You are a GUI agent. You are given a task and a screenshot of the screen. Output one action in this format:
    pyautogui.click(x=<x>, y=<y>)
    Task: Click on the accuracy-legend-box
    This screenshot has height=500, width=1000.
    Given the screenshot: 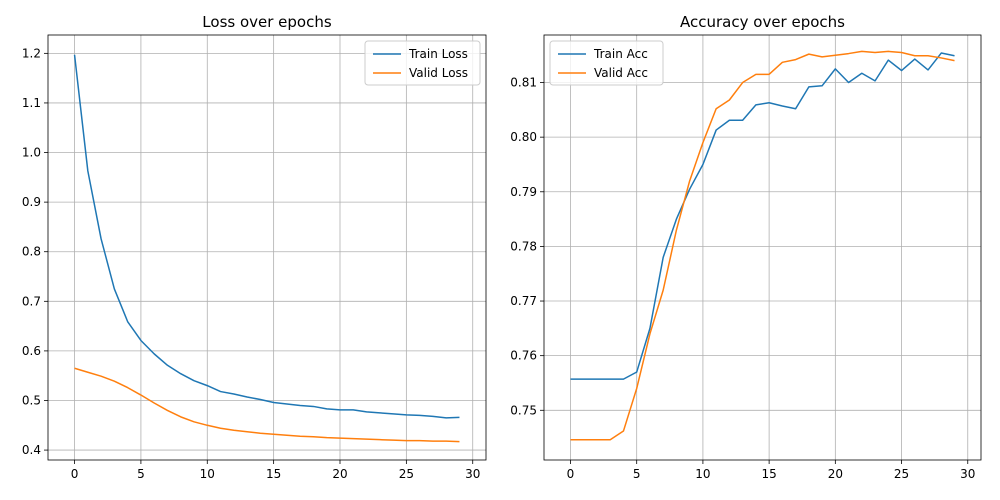 What is the action you would take?
    pyautogui.click(x=606, y=63)
    